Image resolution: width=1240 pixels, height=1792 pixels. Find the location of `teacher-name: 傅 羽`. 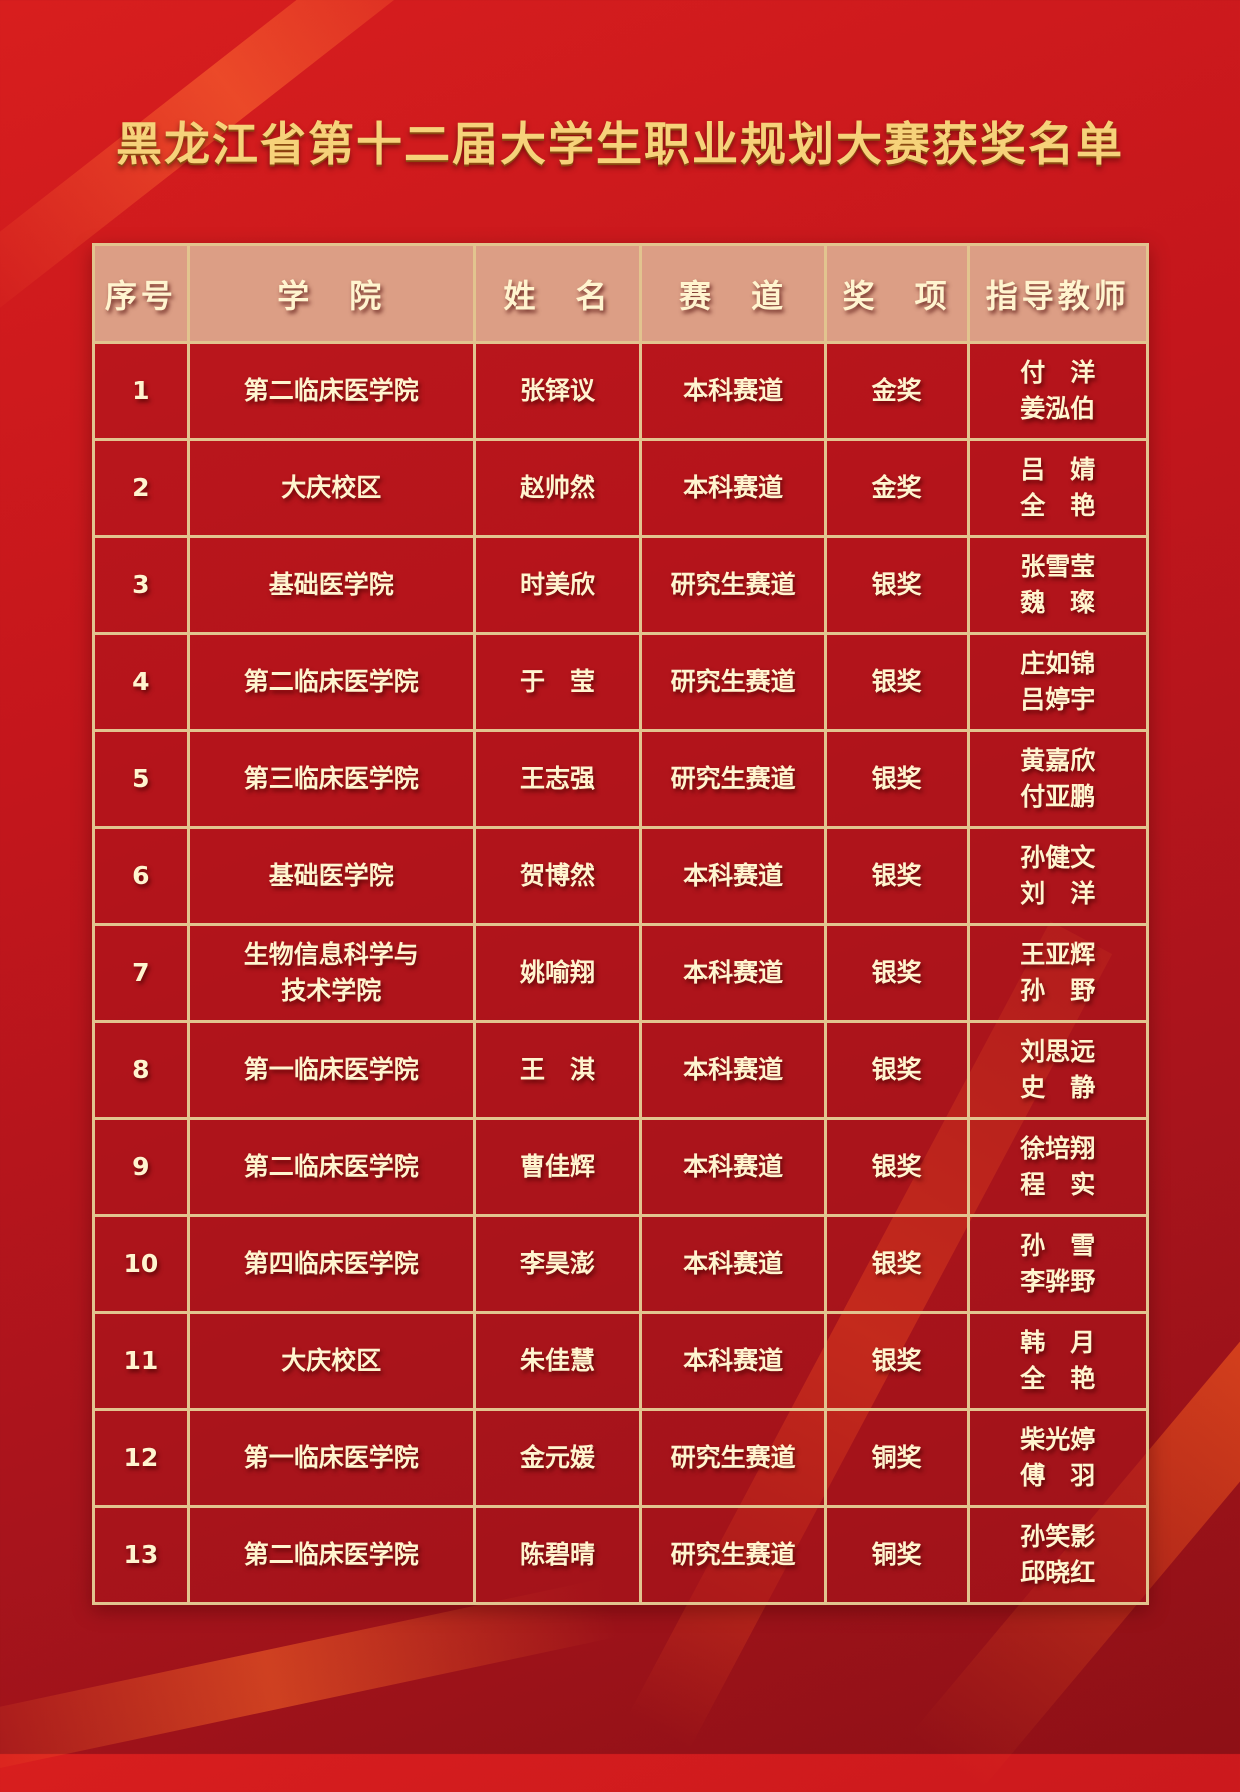

teacher-name: 傅 羽 is located at coordinates (1058, 1475).